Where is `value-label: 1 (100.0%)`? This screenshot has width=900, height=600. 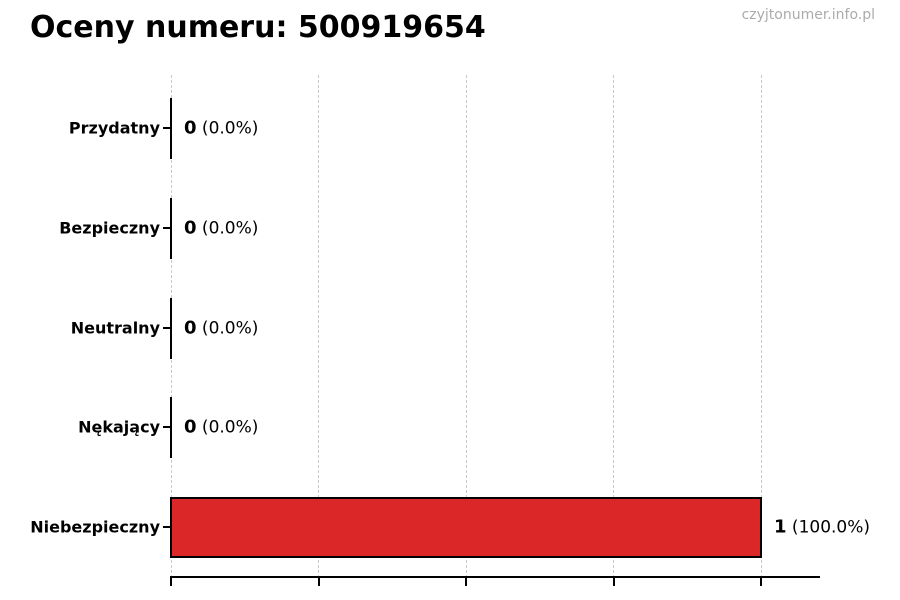
value-label: 1 (100.0%) is located at coordinates (822, 527).